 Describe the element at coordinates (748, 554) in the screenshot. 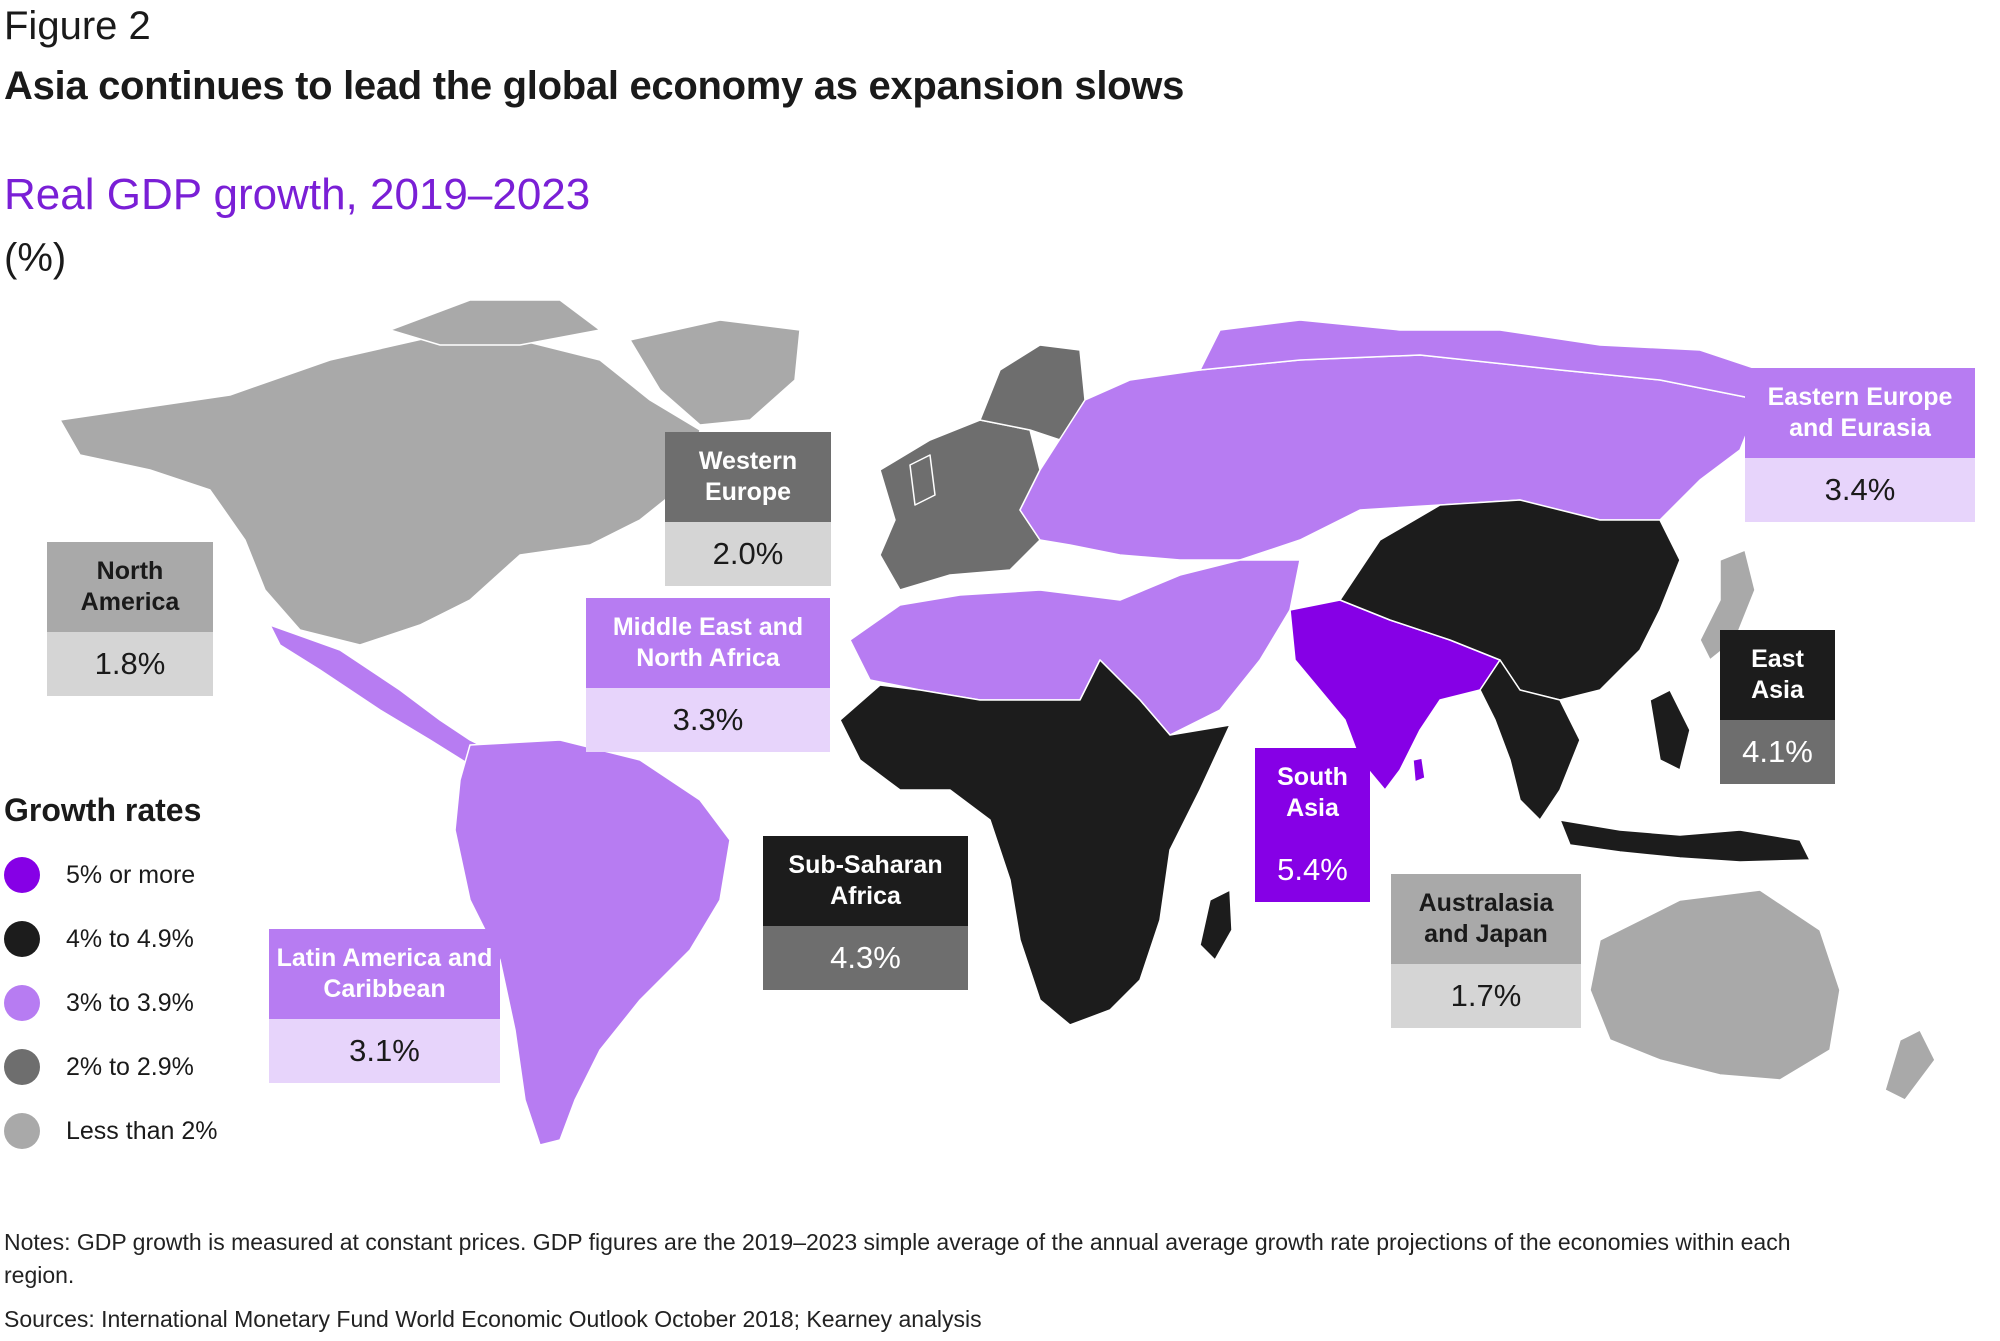

I see `region-value: 2.0%` at that location.